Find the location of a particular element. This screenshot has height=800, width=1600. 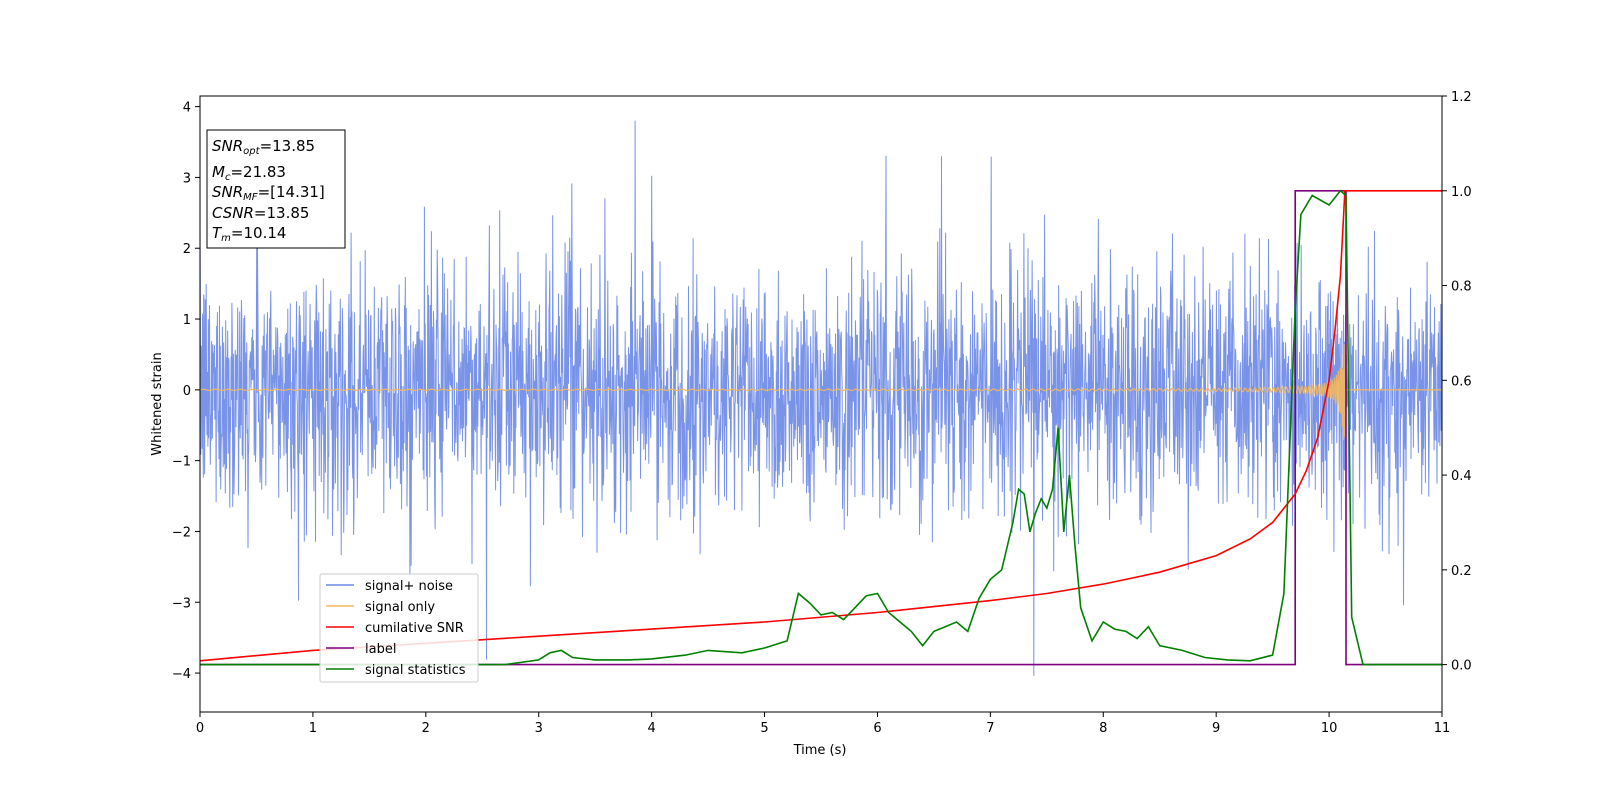

right-y-tick-label: 0.0 is located at coordinates (1461, 666).